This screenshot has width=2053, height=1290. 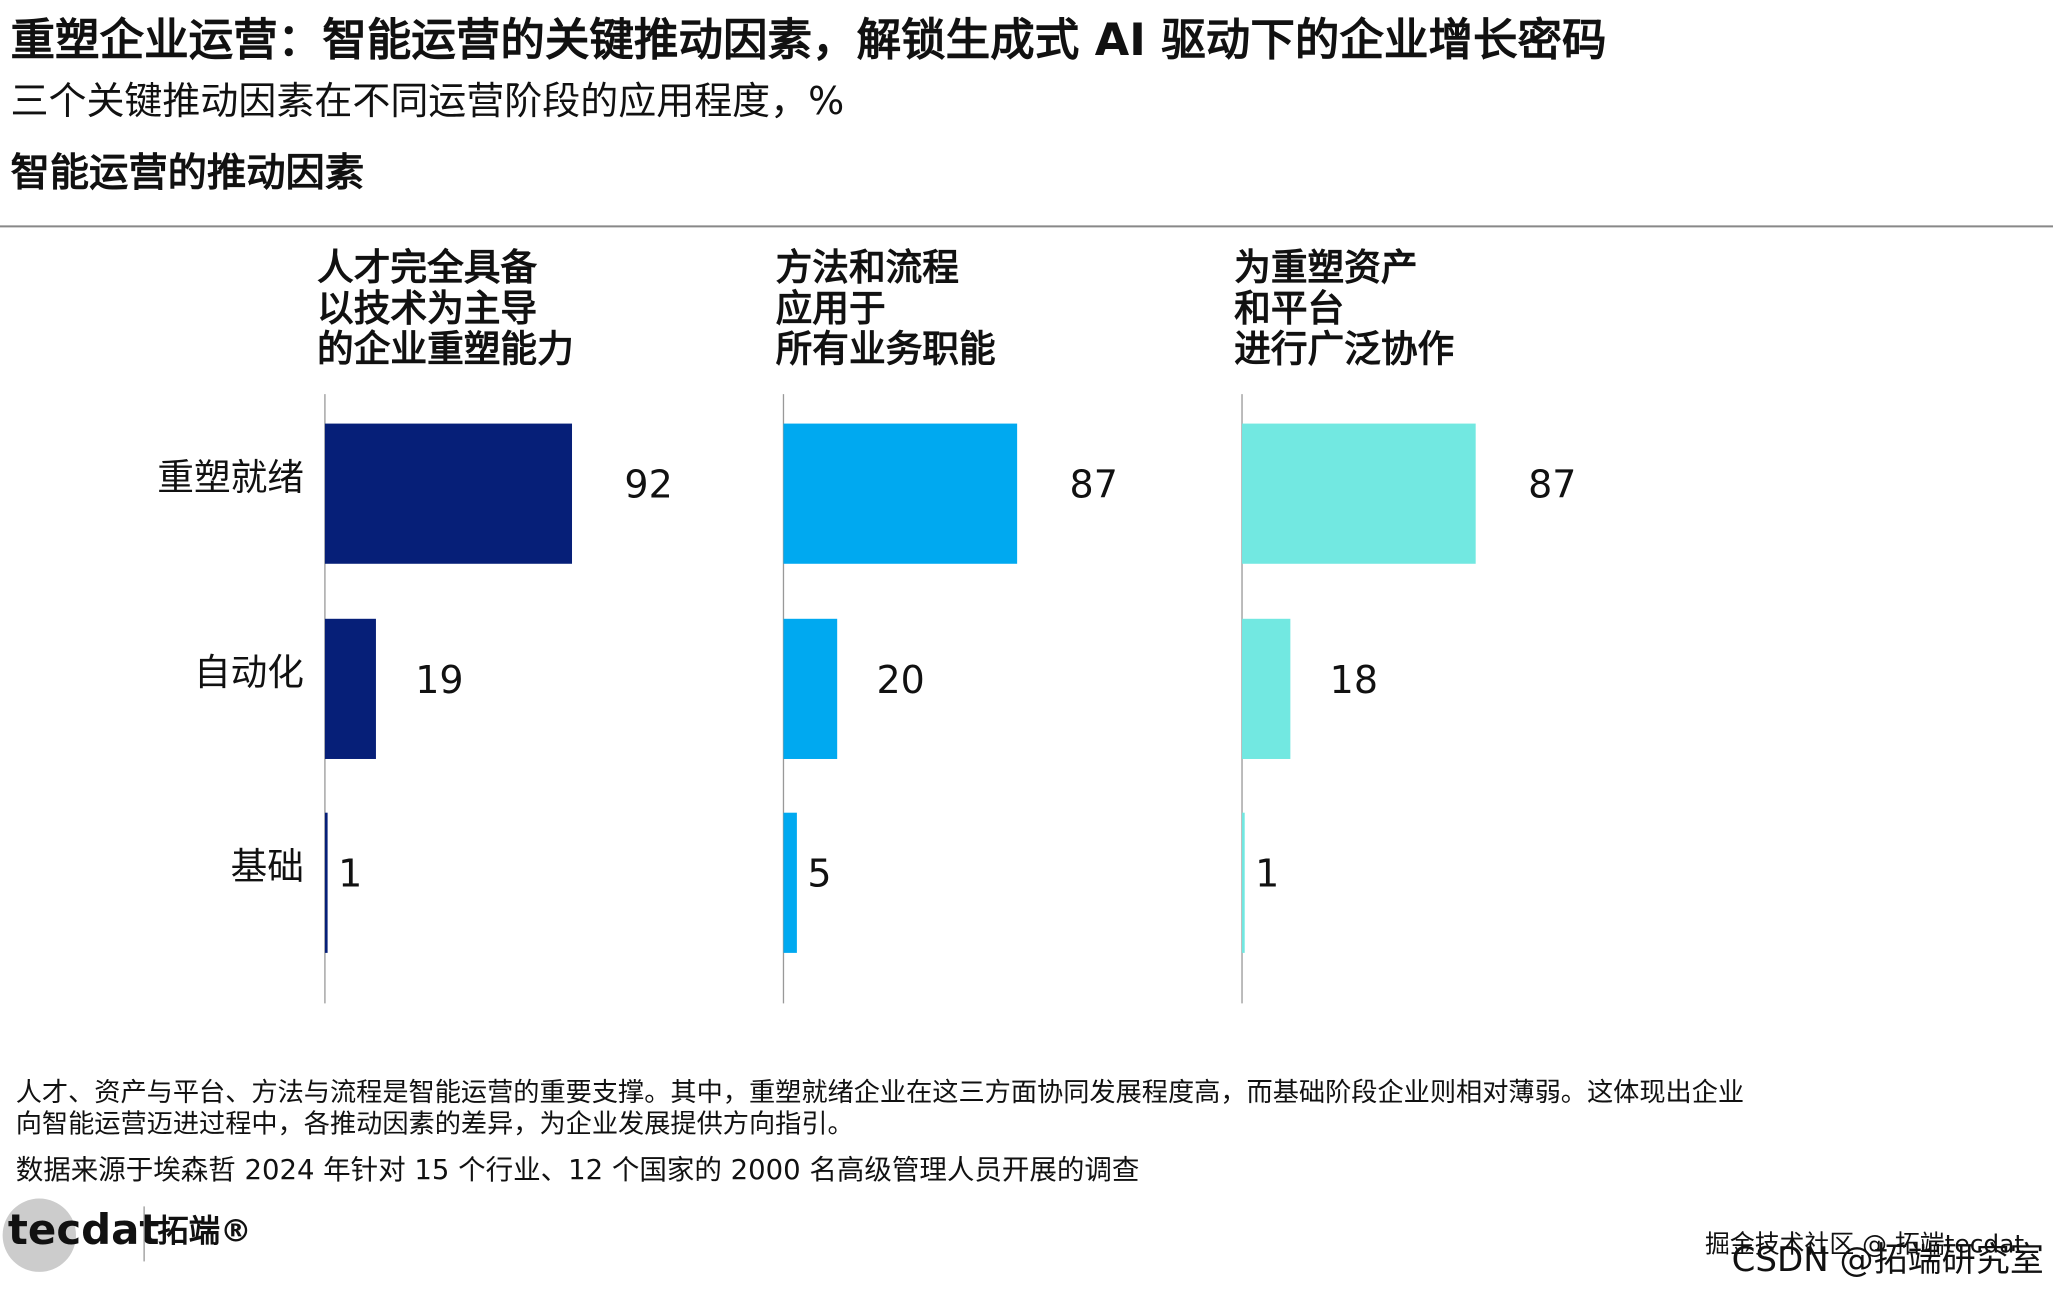 What do you see at coordinates (648, 485) in the screenshot?
I see `value-label: 92` at bounding box center [648, 485].